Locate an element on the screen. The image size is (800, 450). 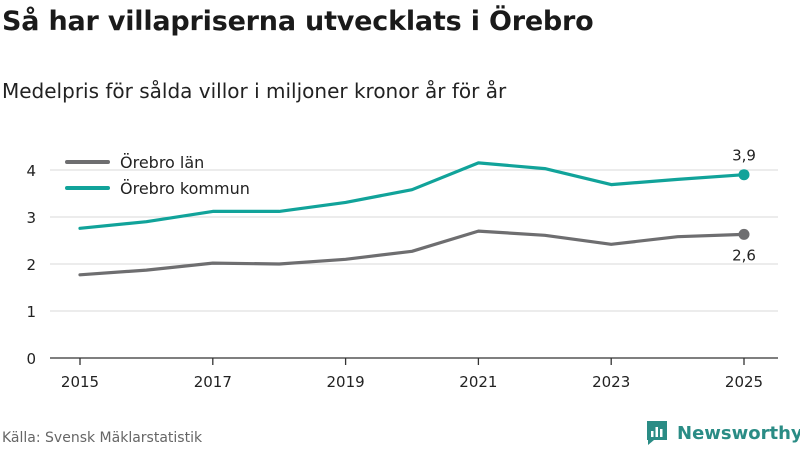
legend-label-1: Örebro kommun is located at coordinates (185, 188).